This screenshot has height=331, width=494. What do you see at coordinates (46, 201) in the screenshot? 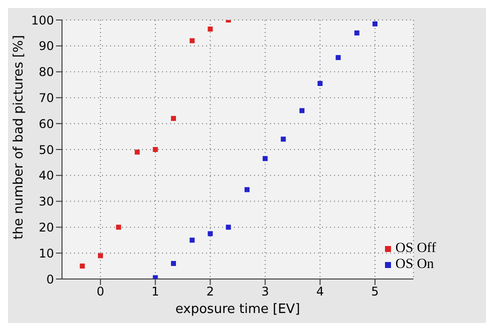
I see `y-tick-label: 30` at bounding box center [46, 201].